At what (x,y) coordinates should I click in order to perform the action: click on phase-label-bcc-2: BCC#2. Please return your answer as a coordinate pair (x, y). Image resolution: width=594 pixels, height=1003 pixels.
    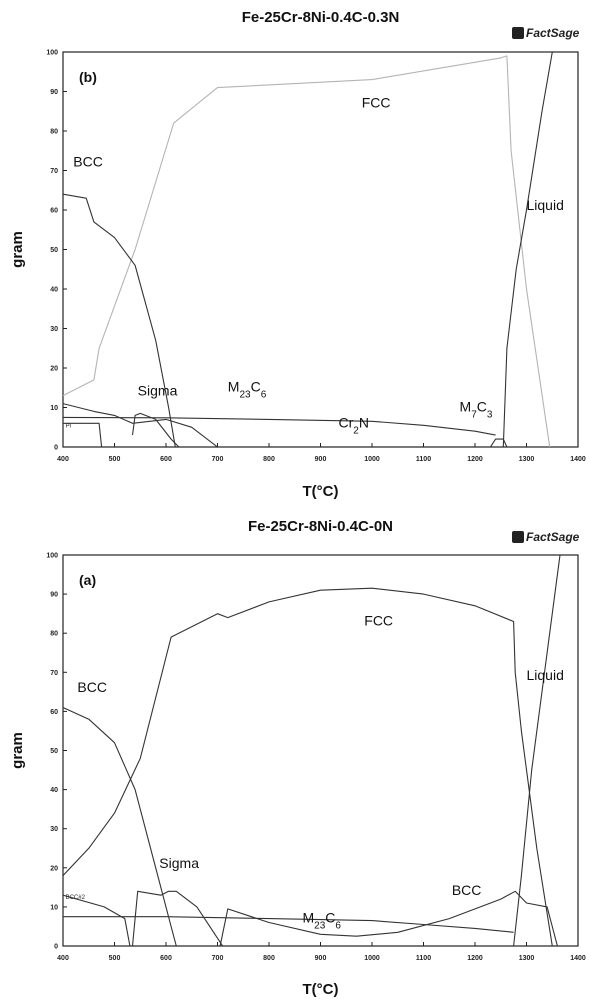
    Looking at the image, I should click on (76, 898).